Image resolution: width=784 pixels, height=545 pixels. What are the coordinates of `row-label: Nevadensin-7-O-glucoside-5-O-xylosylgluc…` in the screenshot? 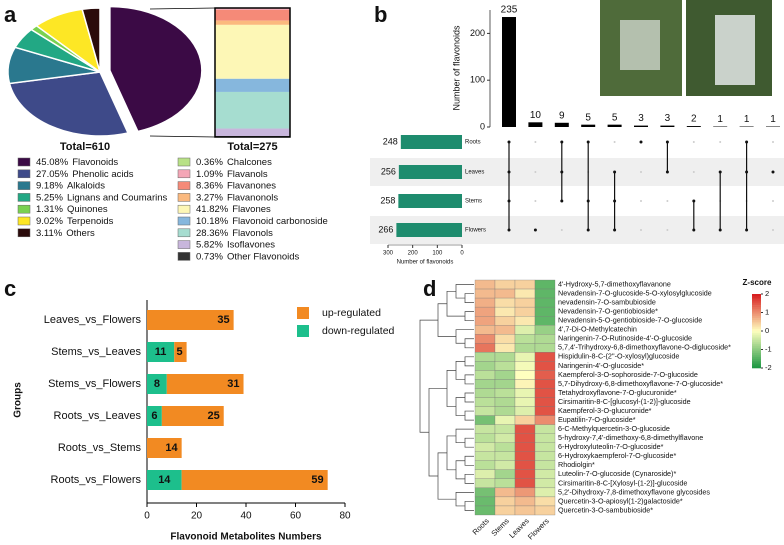 It's located at (635, 292).